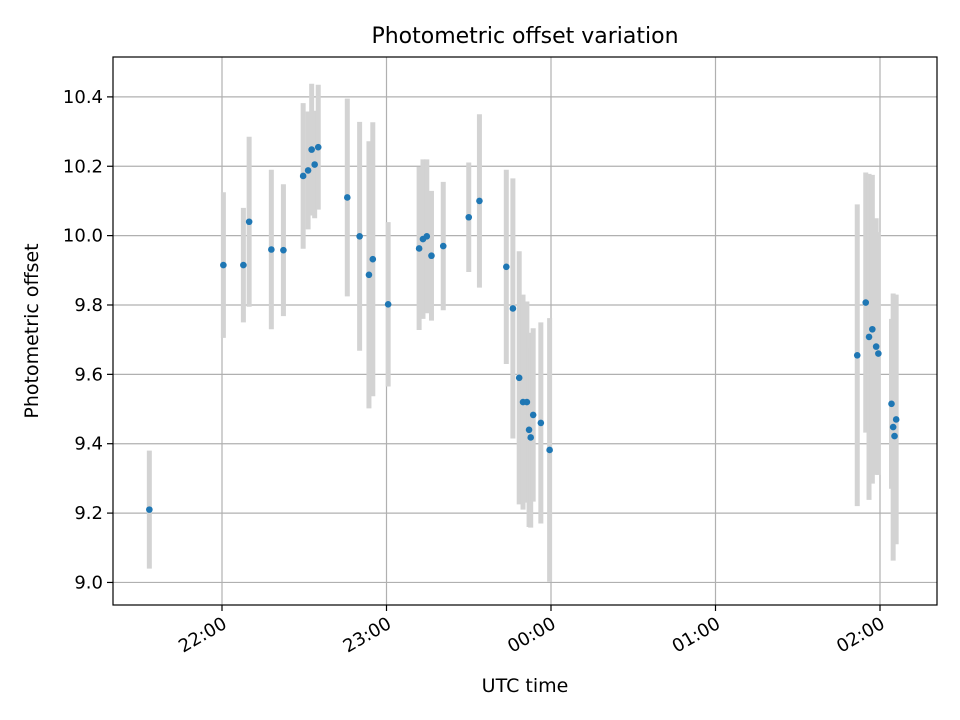 Image resolution: width=960 pixels, height=720 pixels. I want to click on chart-title: Photometric offset variation, so click(524, 36).